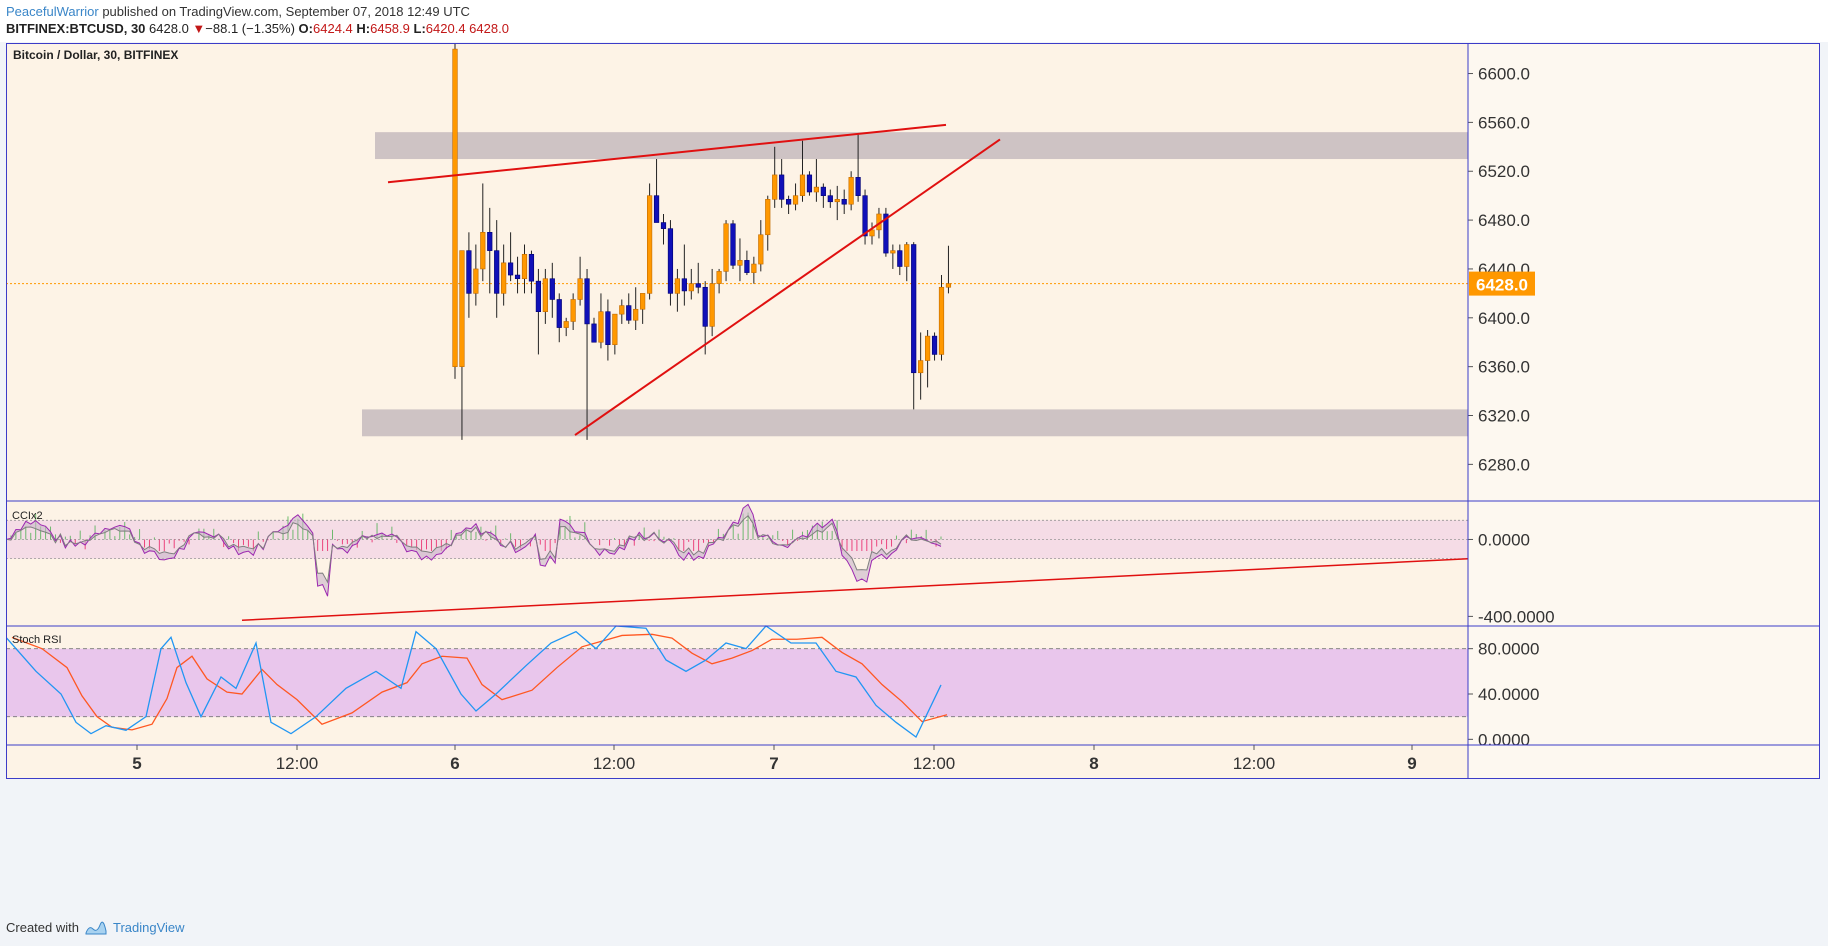 This screenshot has height=946, width=1828. What do you see at coordinates (1093, 763) in the screenshot?
I see `time-tick-label: 8` at bounding box center [1093, 763].